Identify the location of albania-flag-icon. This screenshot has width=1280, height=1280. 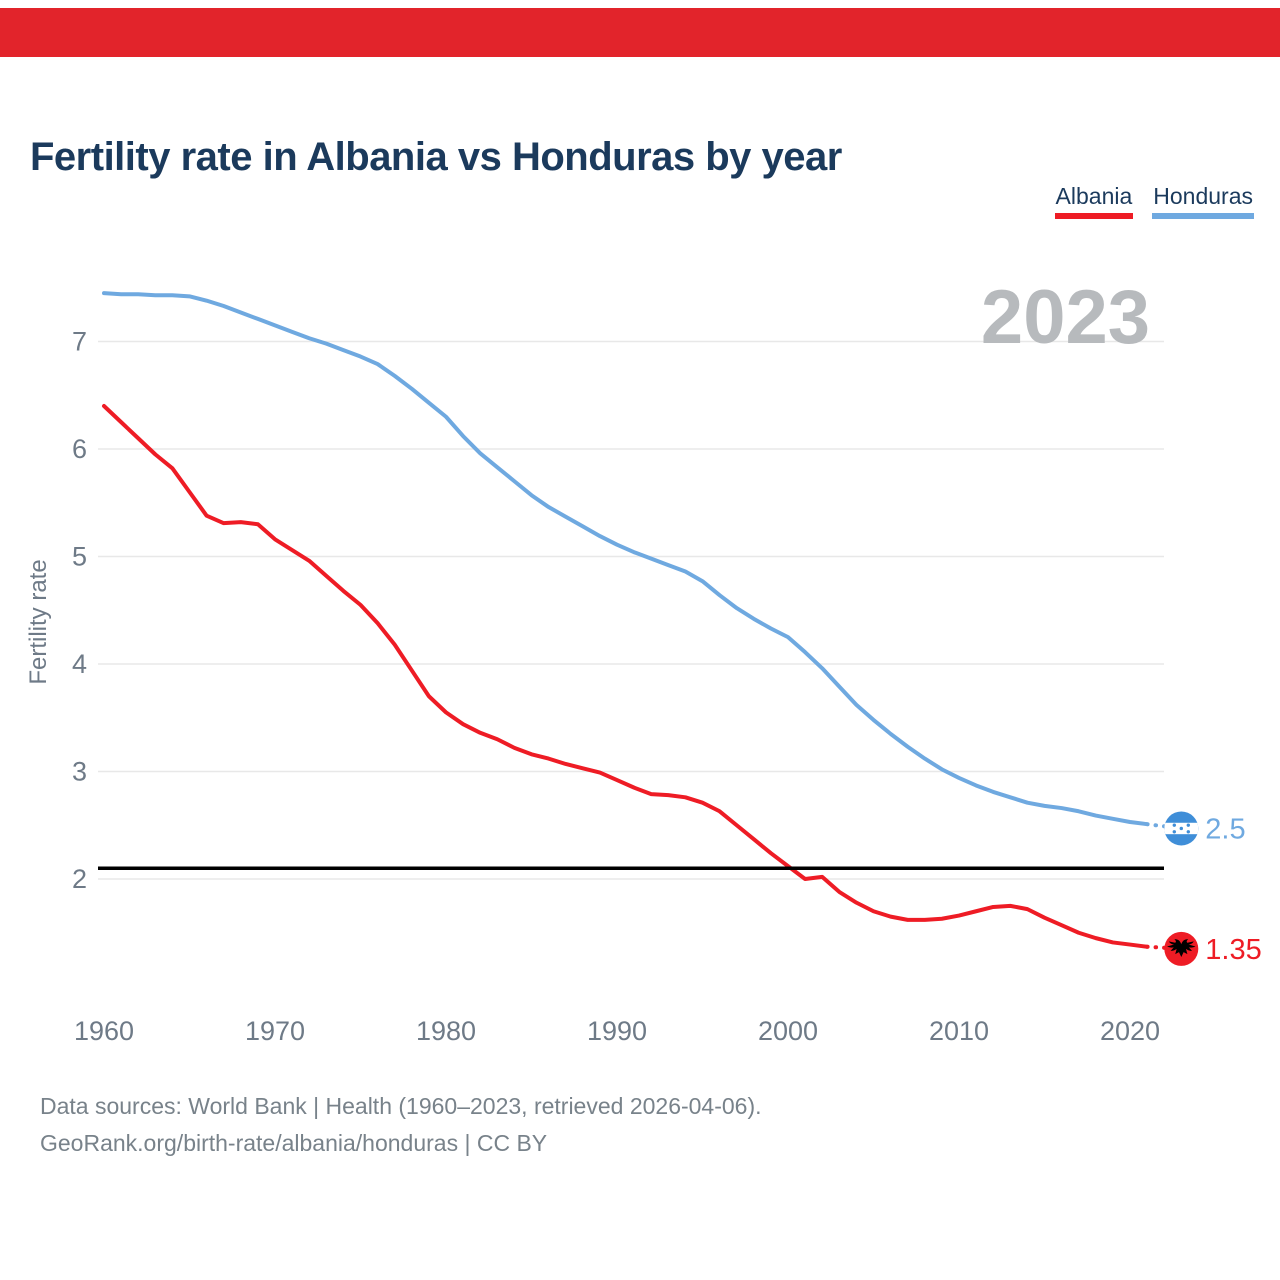
(1181, 948).